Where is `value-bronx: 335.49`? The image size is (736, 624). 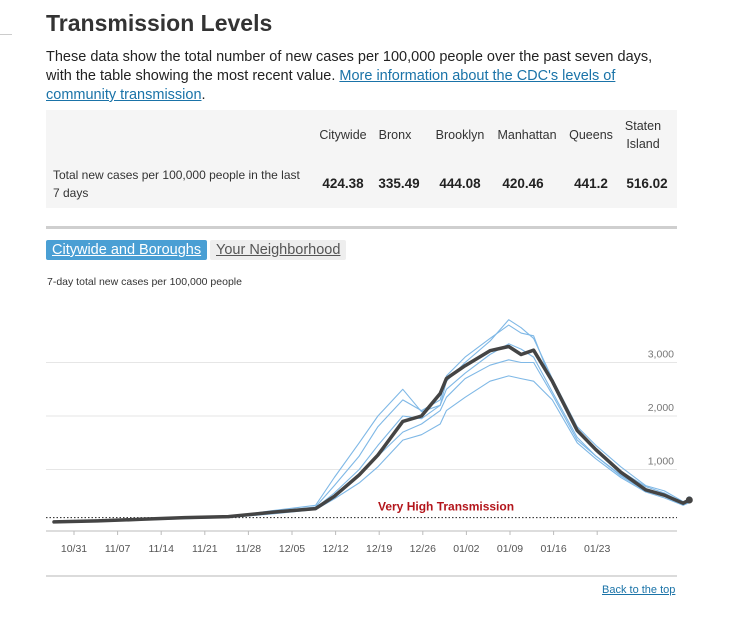
value-bronx: 335.49 is located at coordinates (399, 183).